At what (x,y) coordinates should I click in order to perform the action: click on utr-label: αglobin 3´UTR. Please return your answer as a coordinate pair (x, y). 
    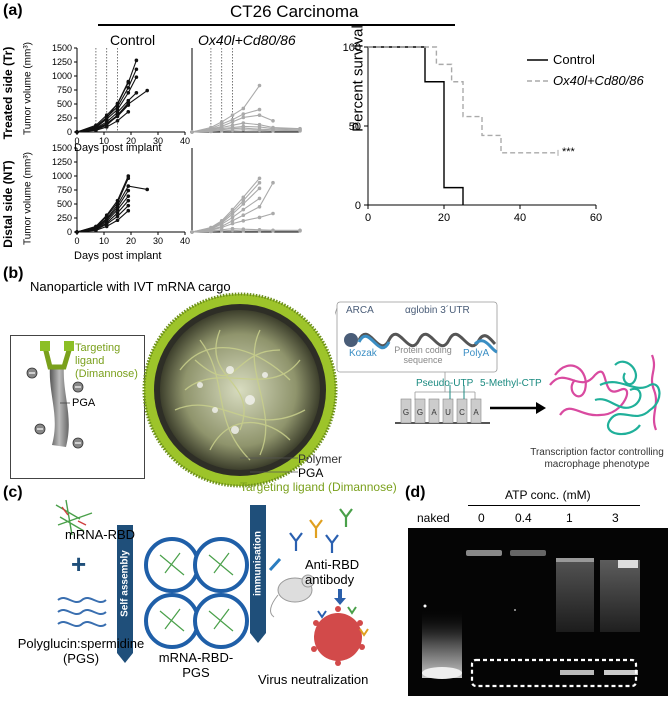
    Looking at the image, I should click on (437, 310).